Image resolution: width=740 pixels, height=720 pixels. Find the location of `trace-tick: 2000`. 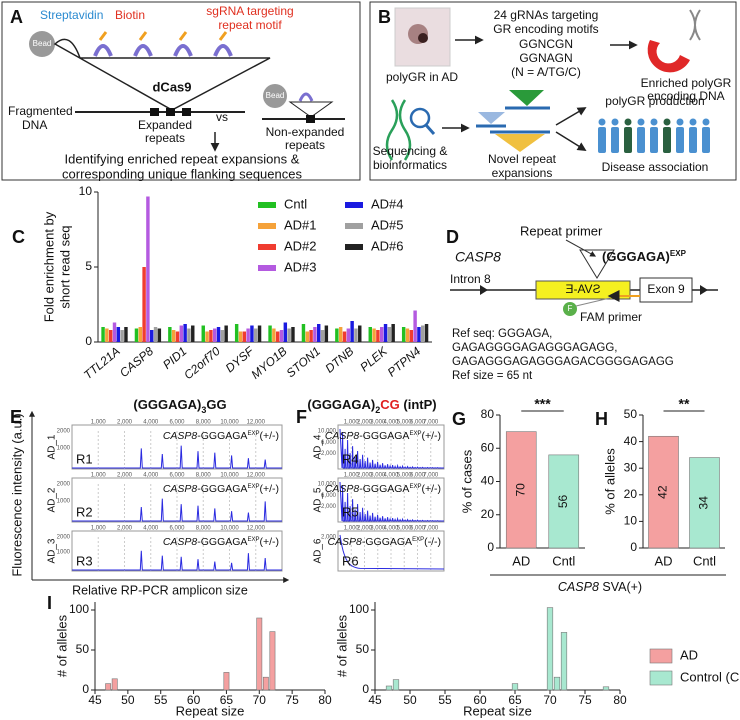

trace-tick: 2000 is located at coordinates (64, 485).